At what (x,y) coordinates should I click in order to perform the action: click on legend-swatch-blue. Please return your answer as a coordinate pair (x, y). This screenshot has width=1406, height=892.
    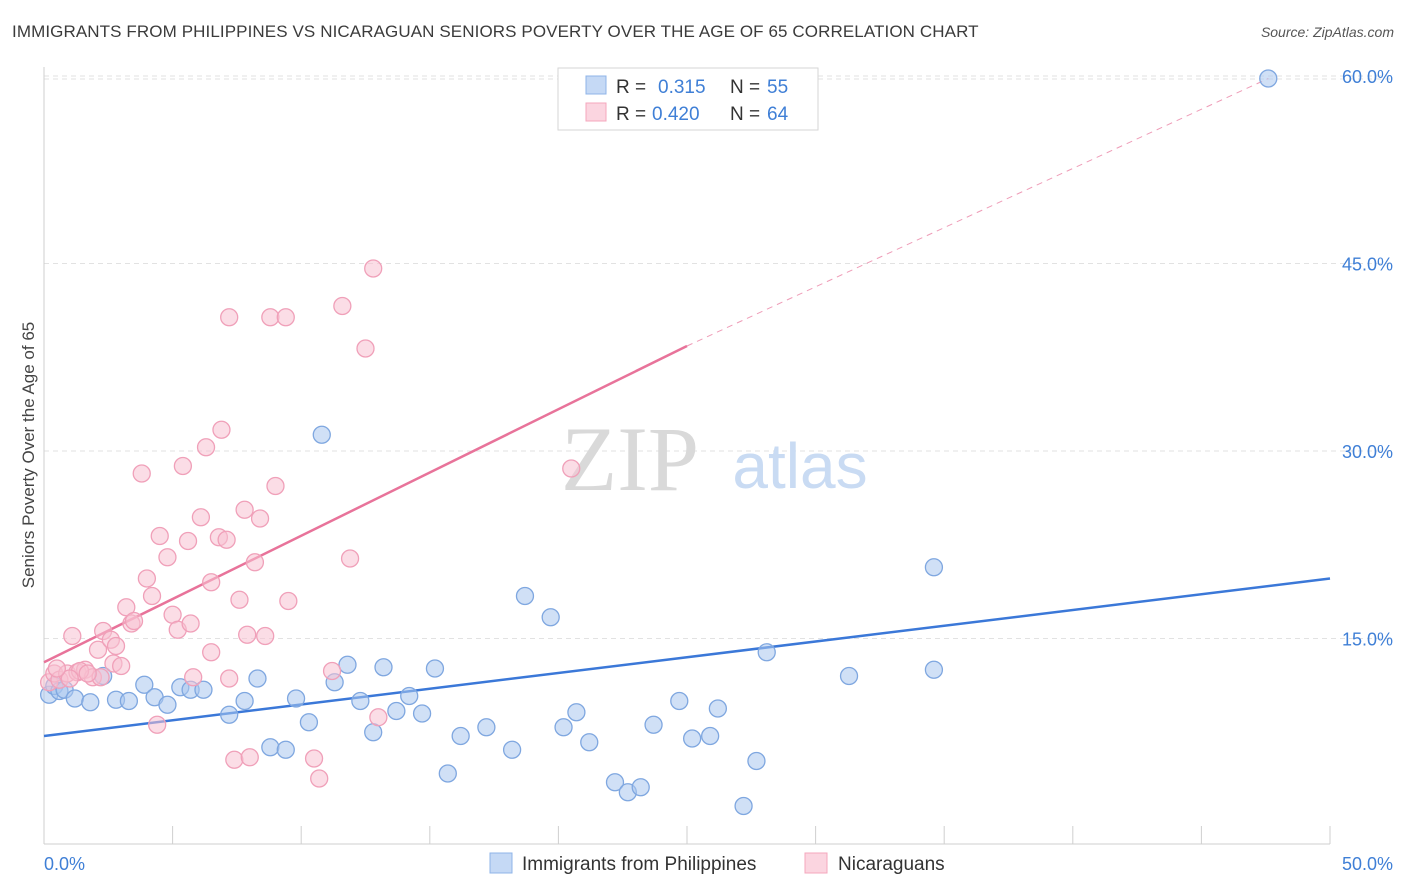
    Looking at the image, I should click on (596, 85).